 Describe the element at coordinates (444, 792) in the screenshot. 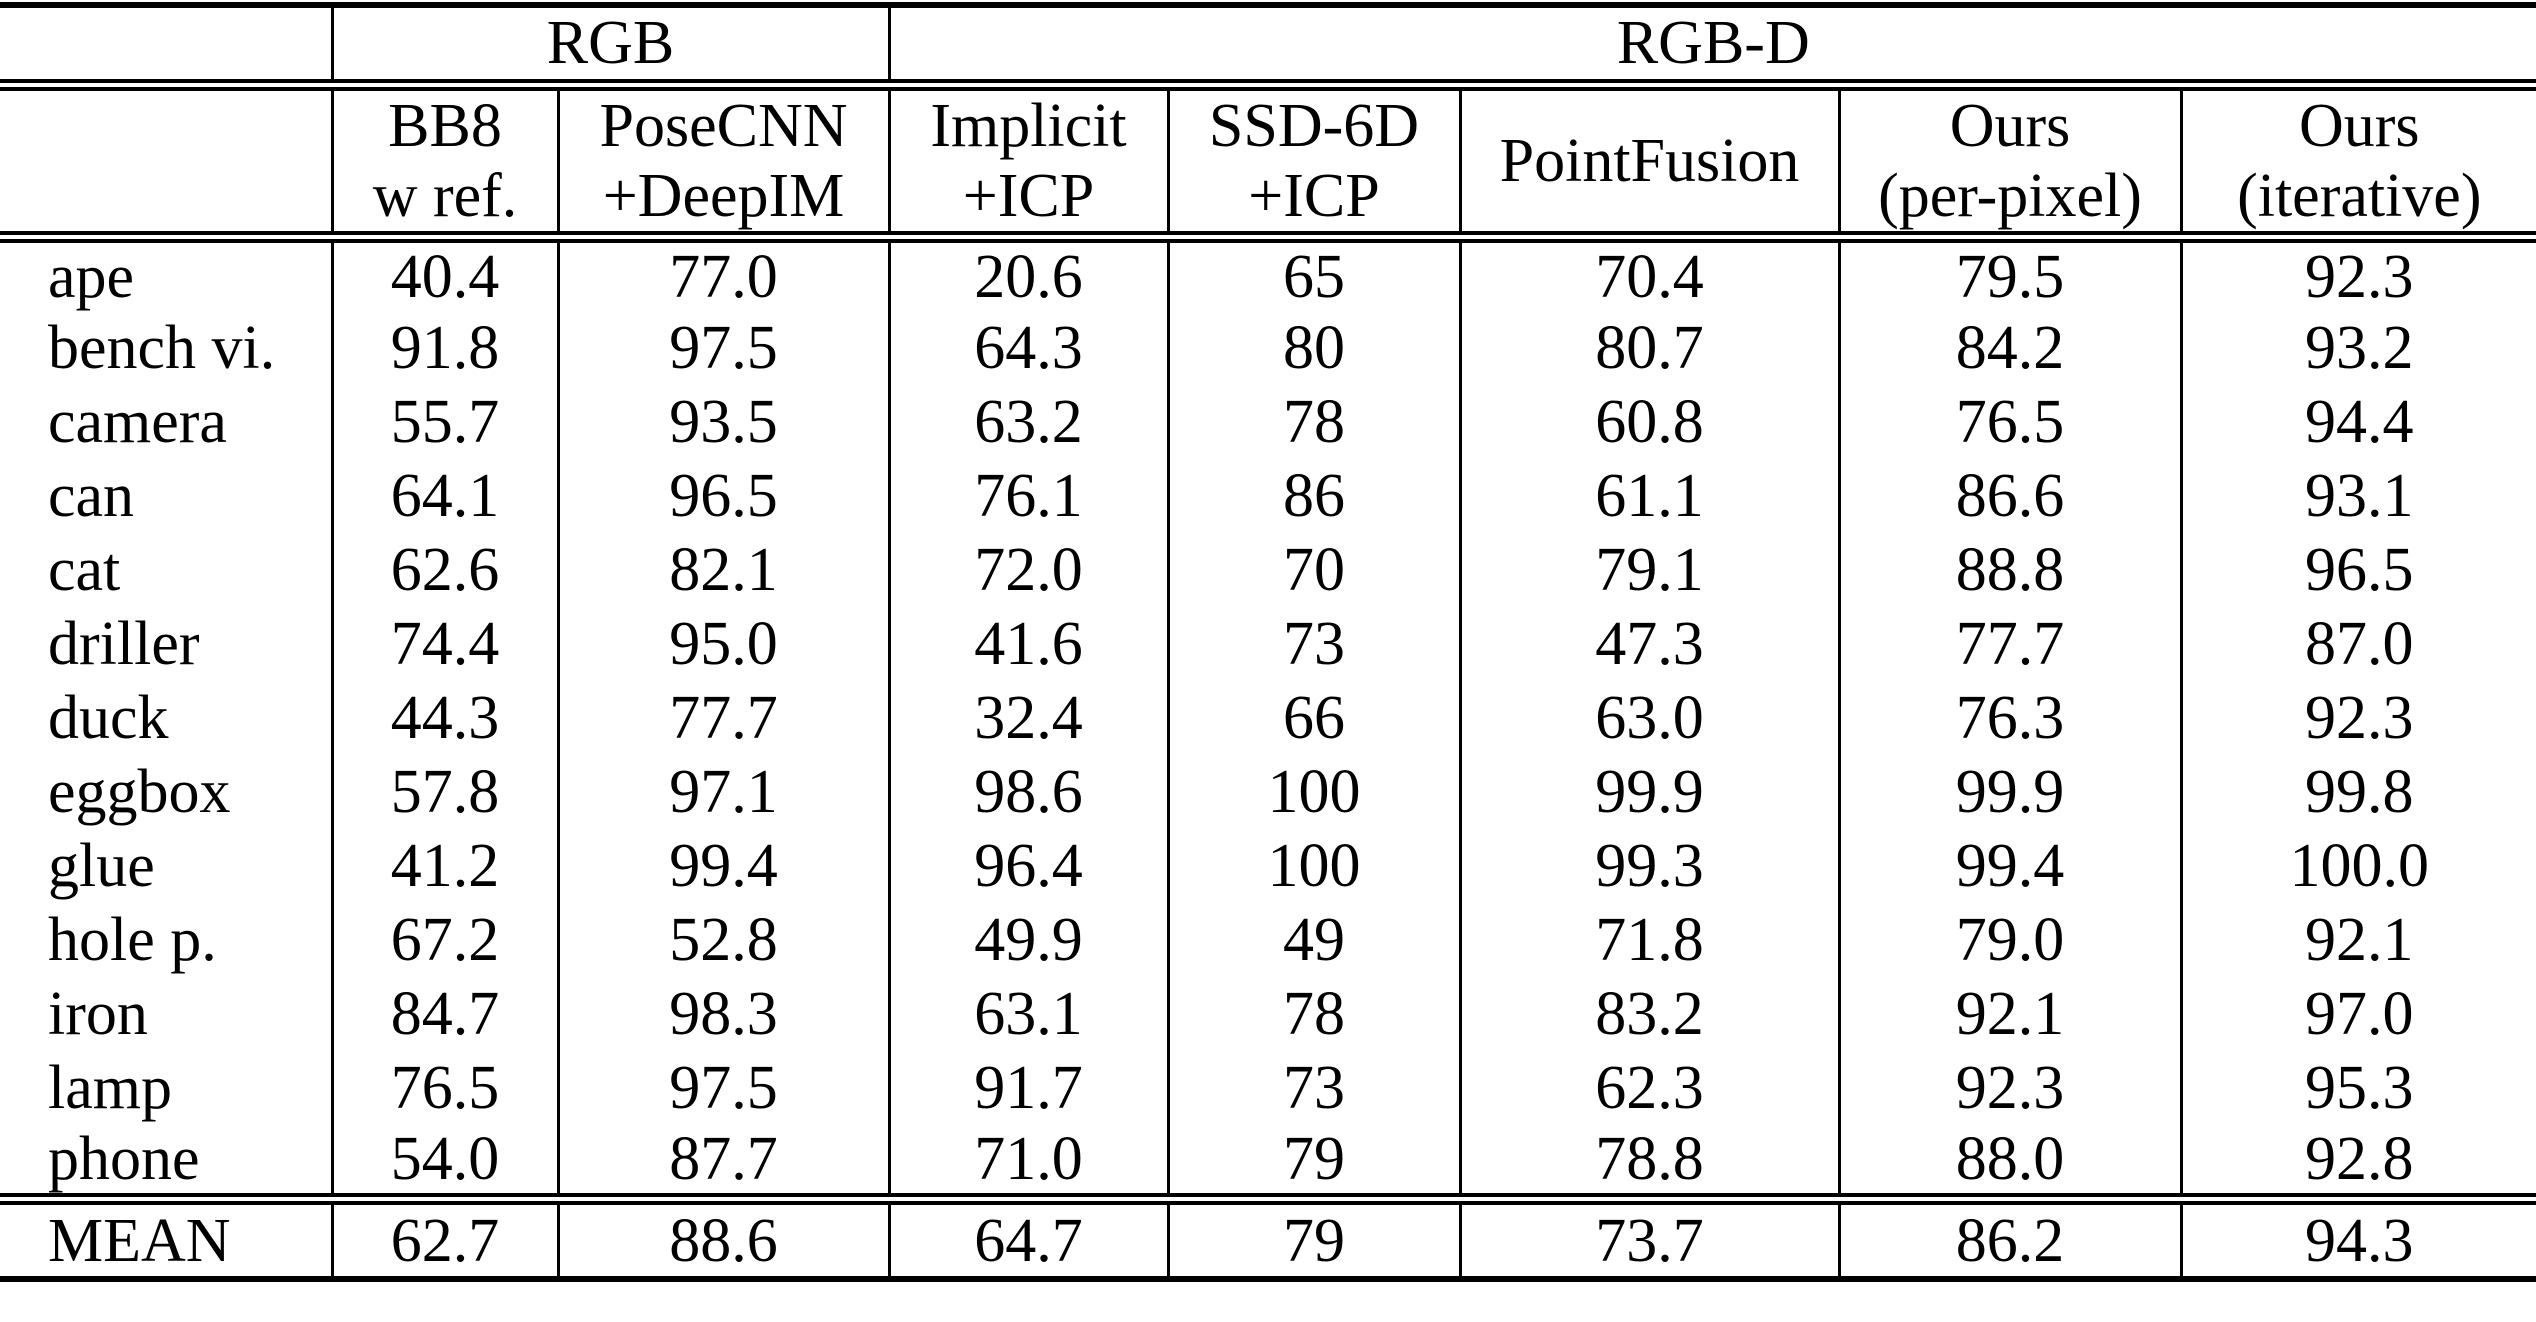

I see `value-cell: 57.8` at that location.